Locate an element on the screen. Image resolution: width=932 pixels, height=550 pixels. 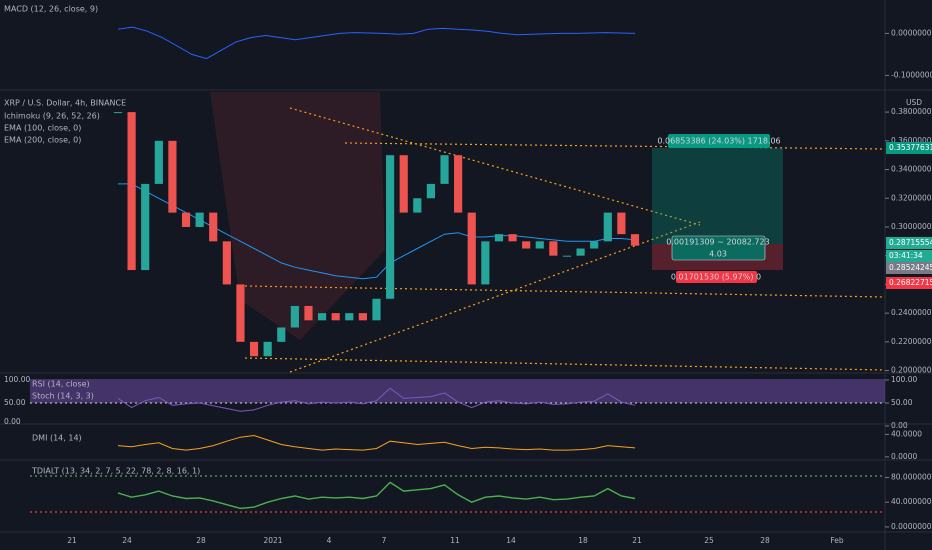
rsi-band is located at coordinates (457, 391).